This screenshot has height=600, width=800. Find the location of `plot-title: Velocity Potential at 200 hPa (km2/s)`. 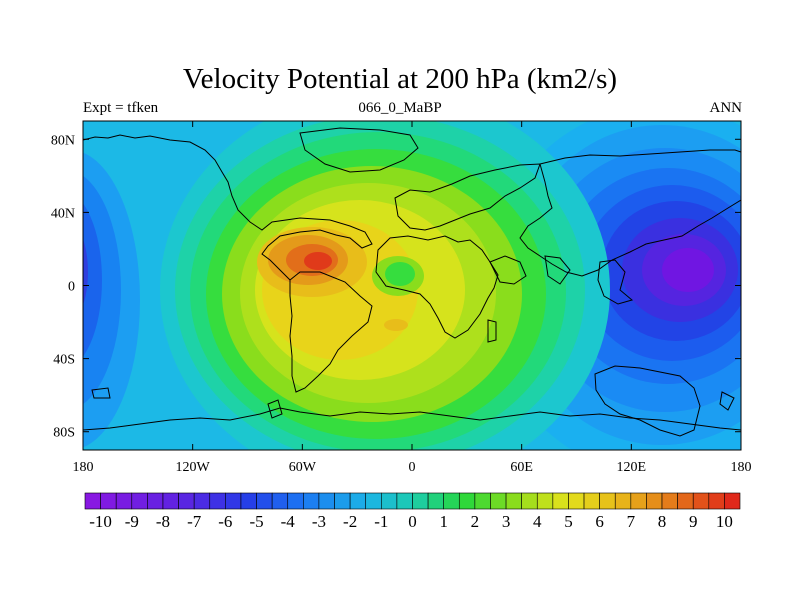

plot-title: Velocity Potential at 200 hPa (km2/s) is located at coordinates (400, 79).